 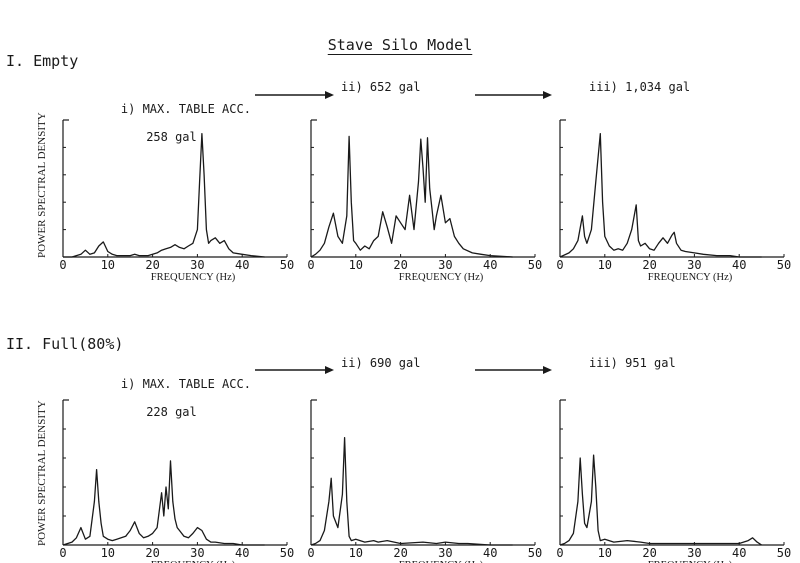 I want to click on condition-line2: 258 gal, so click(x=171, y=137).